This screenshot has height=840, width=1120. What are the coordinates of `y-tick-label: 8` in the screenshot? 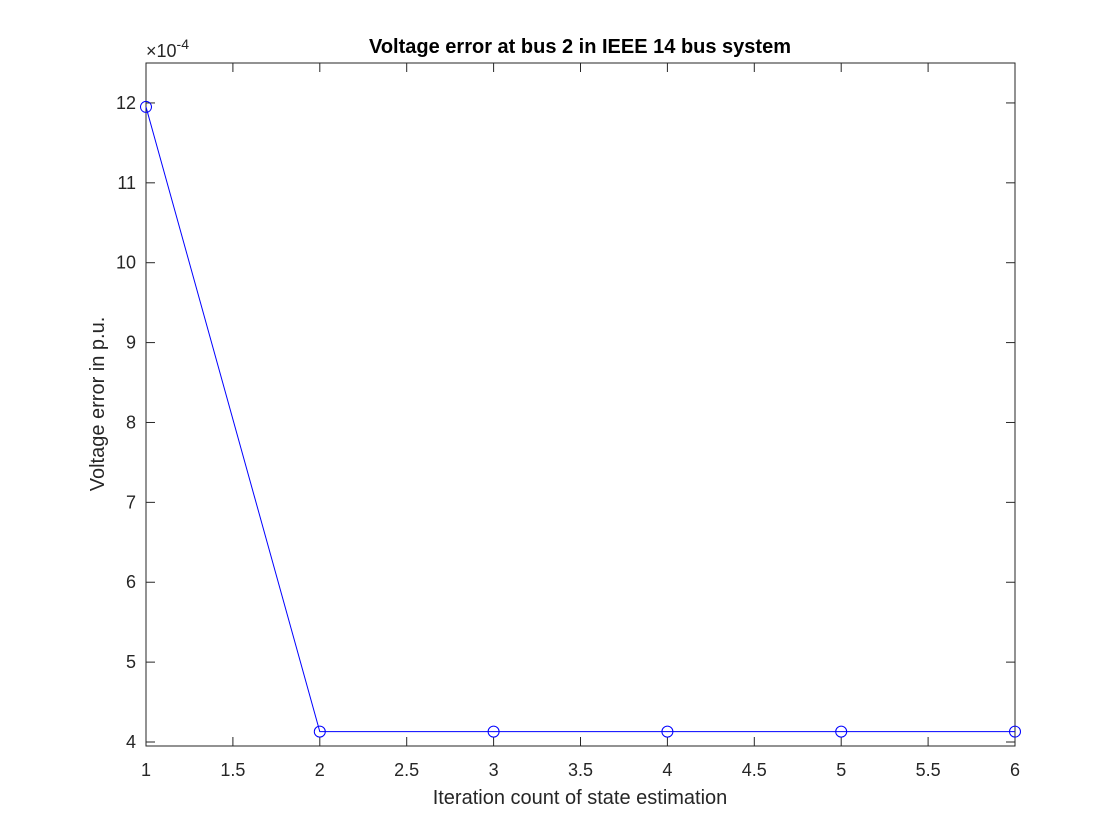 It's located at (131, 422).